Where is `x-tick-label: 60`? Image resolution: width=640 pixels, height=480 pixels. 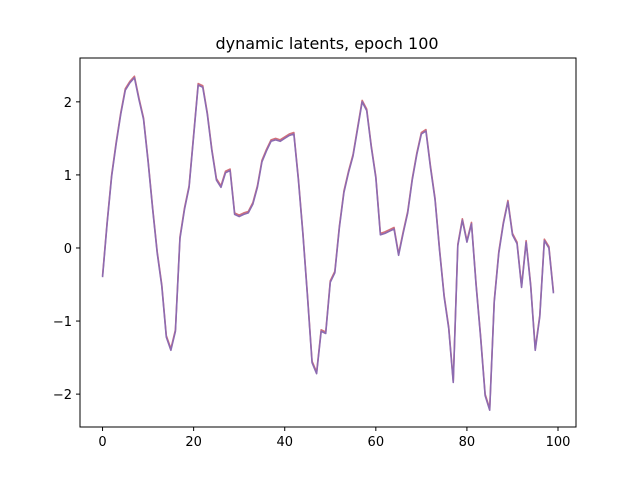 x-tick-label: 60 is located at coordinates (376, 442).